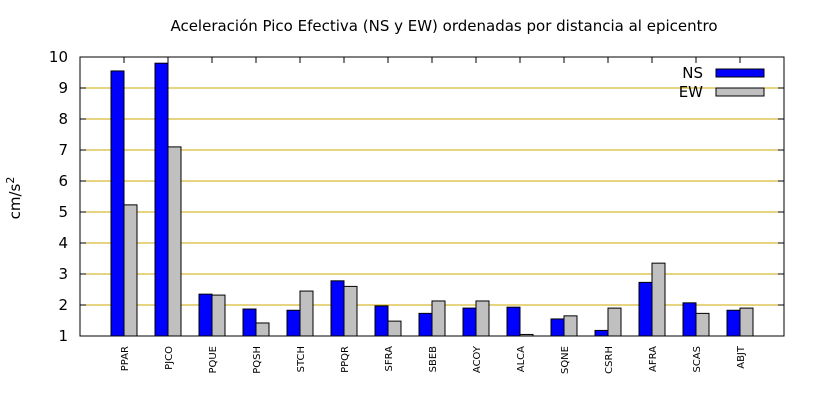 The height and width of the screenshot is (400, 820). Describe the element at coordinates (293, 323) in the screenshot. I see `bar-ns-stch` at that location.